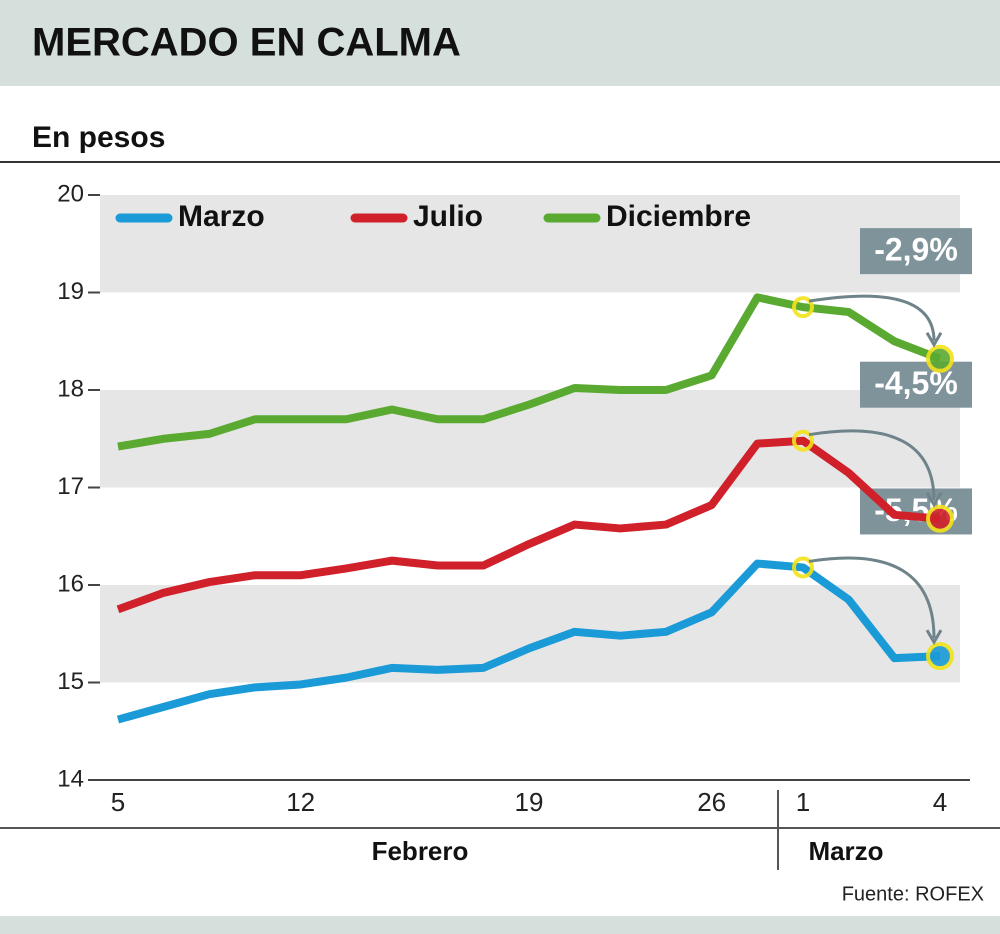 This screenshot has width=1000, height=934. I want to click on y-tick-label: 15, so click(70, 681).